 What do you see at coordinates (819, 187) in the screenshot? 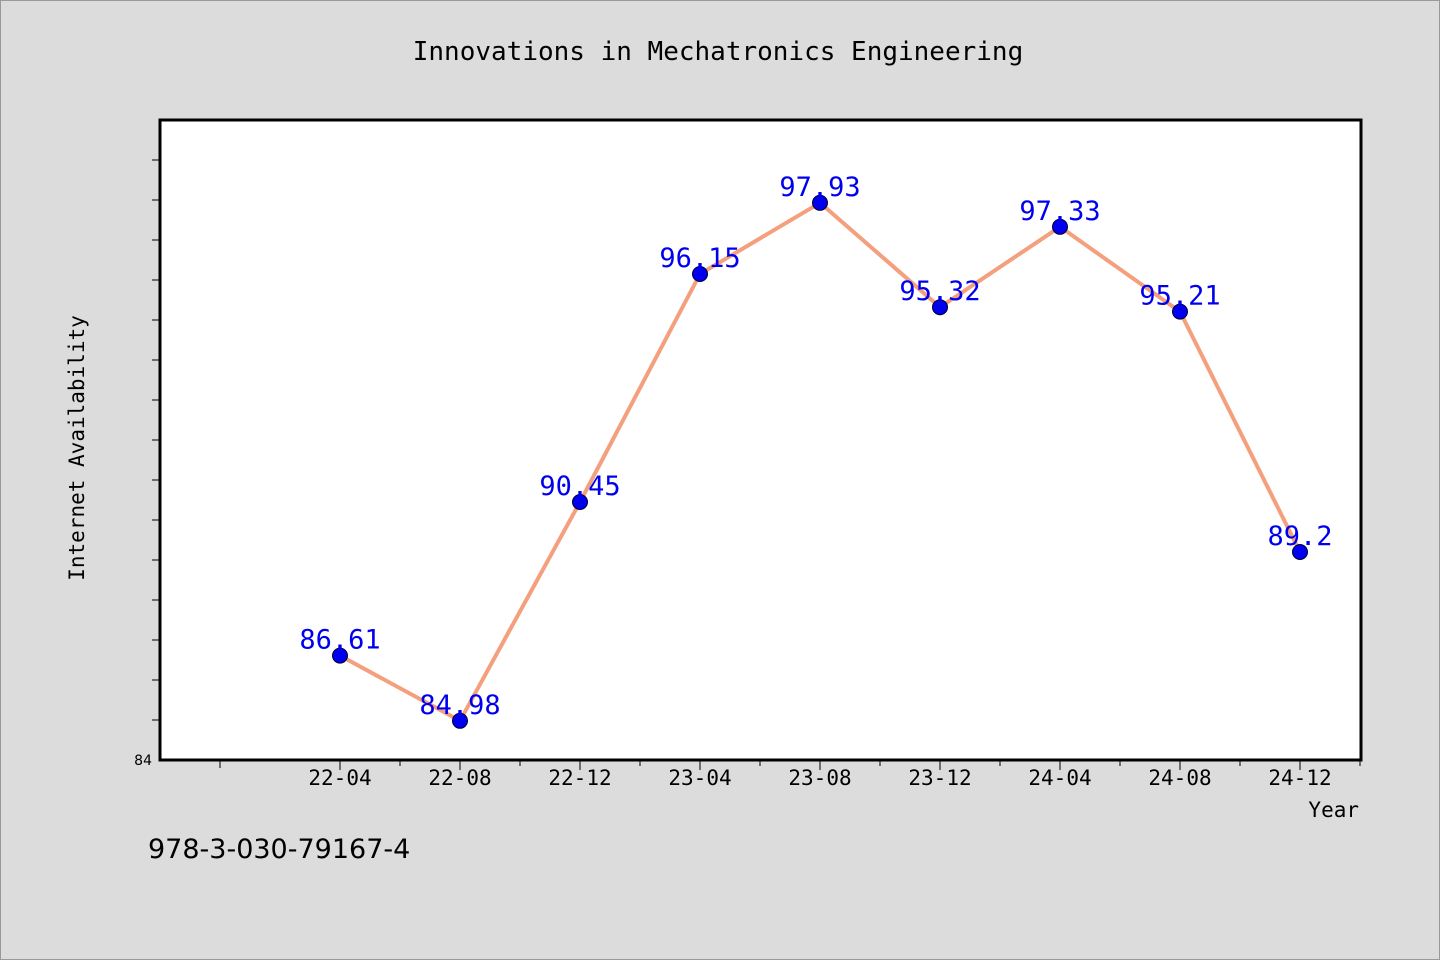
I see `data-label: 97.93` at bounding box center [819, 187].